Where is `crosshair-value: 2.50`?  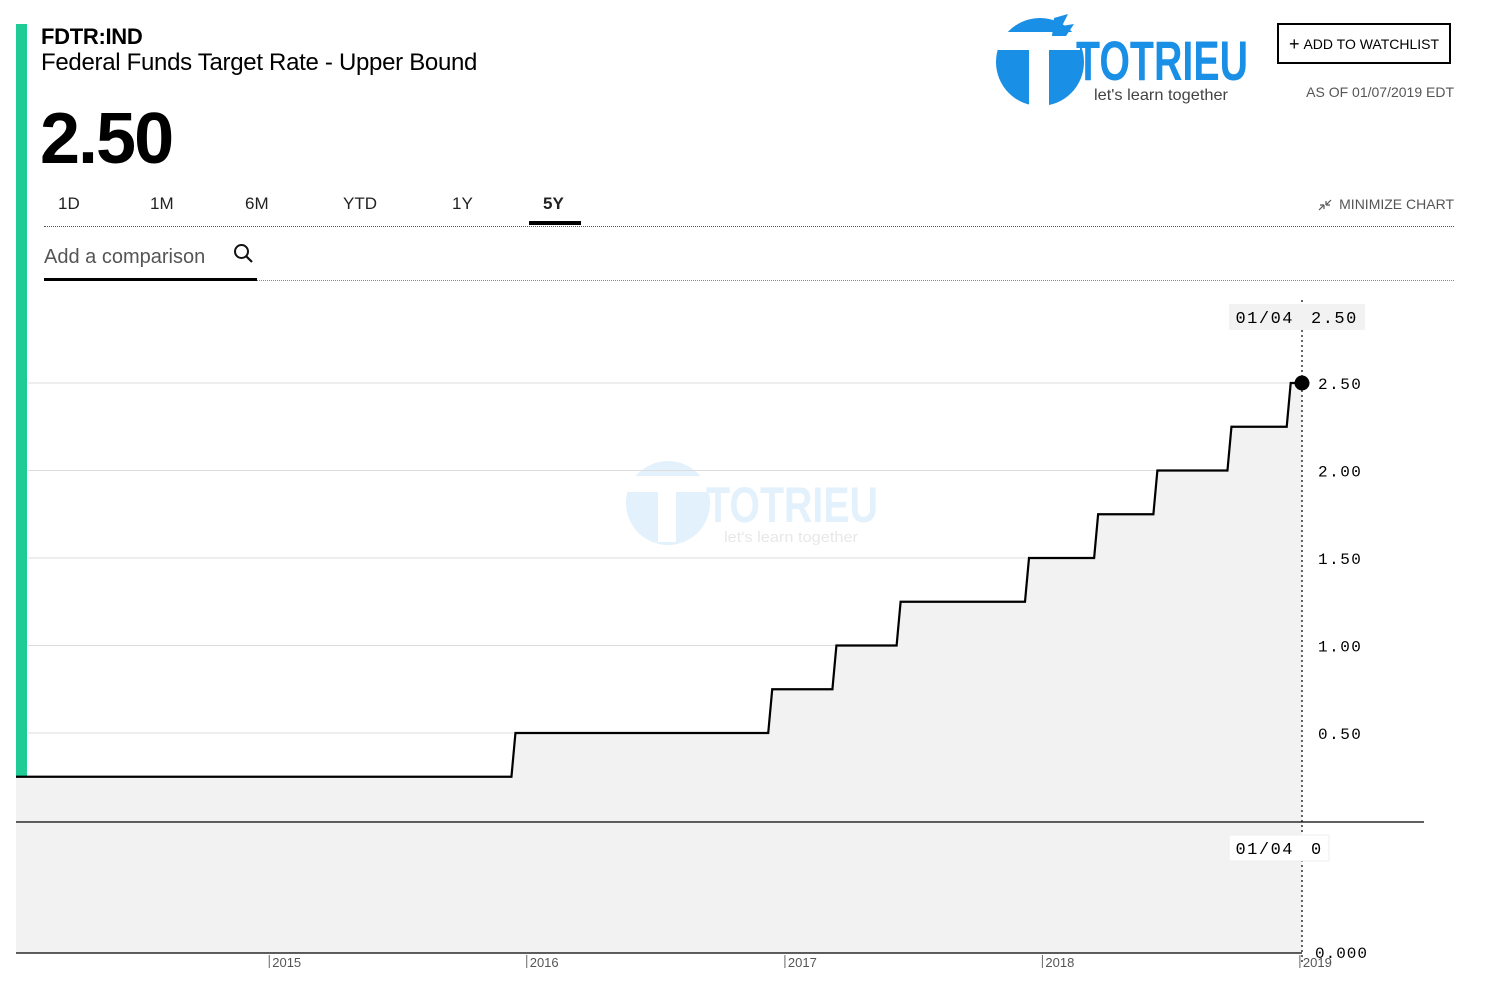 crosshair-value: 2.50 is located at coordinates (1334, 319).